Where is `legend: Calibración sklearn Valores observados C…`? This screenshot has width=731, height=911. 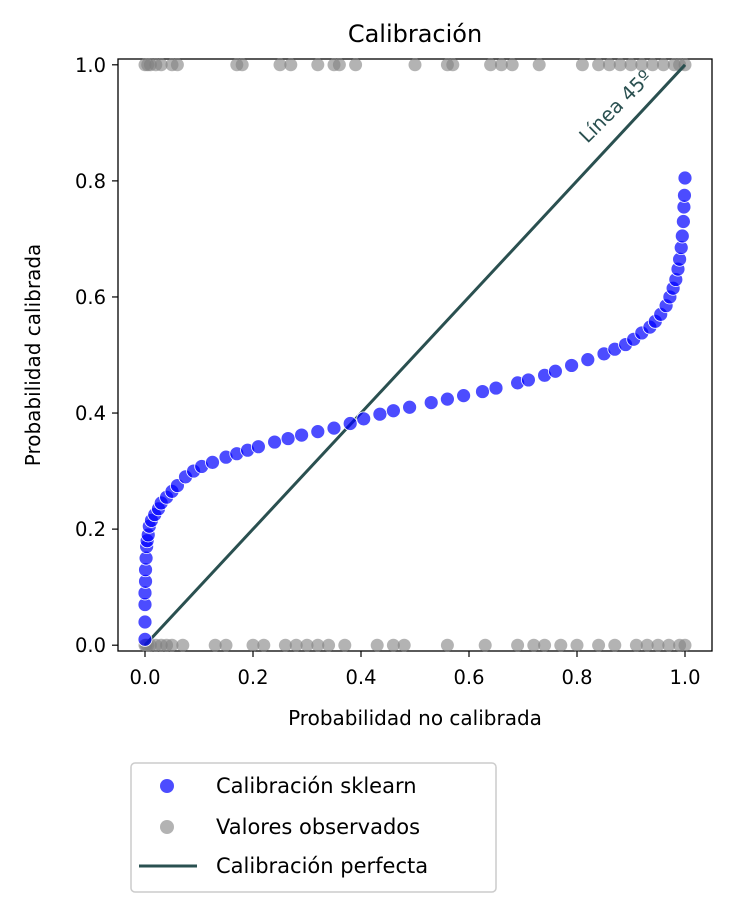
legend: Calibración sklearn Valores observados C… is located at coordinates (313, 827).